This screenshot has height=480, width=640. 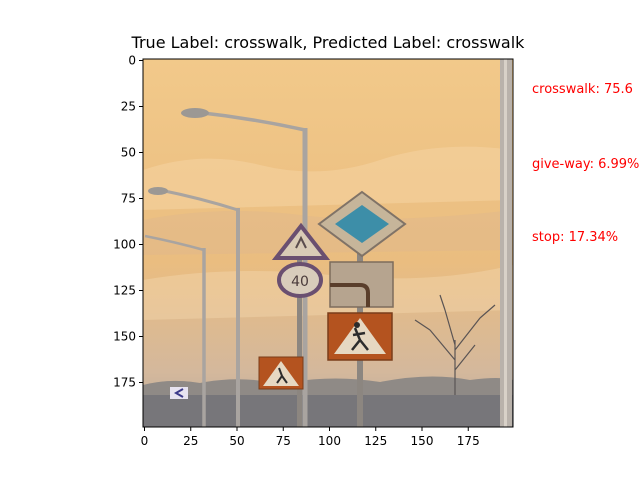 I want to click on y-axis: 0 25 50 75 100 125 150 175, so click(x=128, y=222).